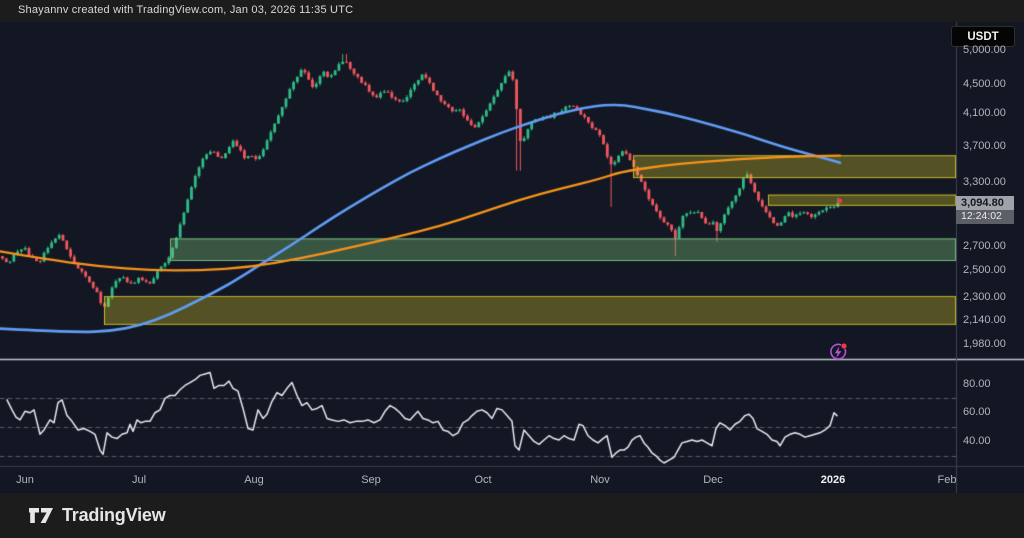 This screenshot has height=538, width=1024. What do you see at coordinates (984, 182) in the screenshot?
I see `price-tick-label: 3,300.00` at bounding box center [984, 182].